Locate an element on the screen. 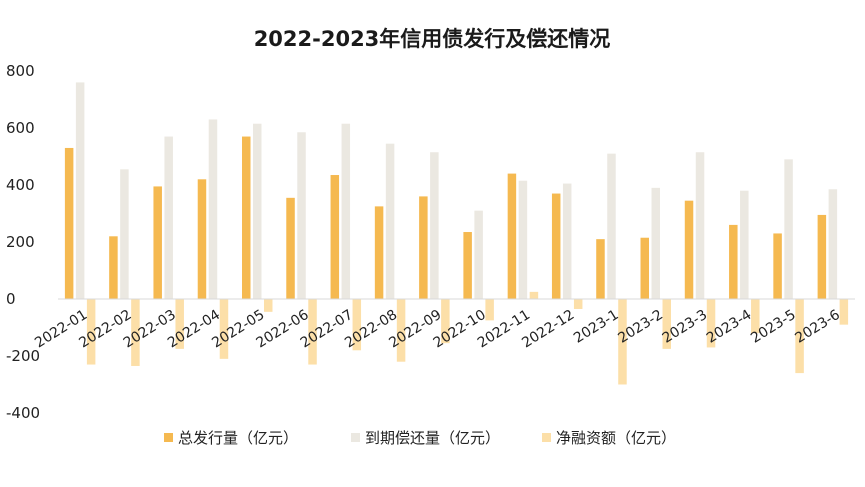 The height and width of the screenshot is (487, 865). legend: 总发行量（亿元） 到期偿还量（亿元） 净融资额（亿元） is located at coordinates (420, 438).